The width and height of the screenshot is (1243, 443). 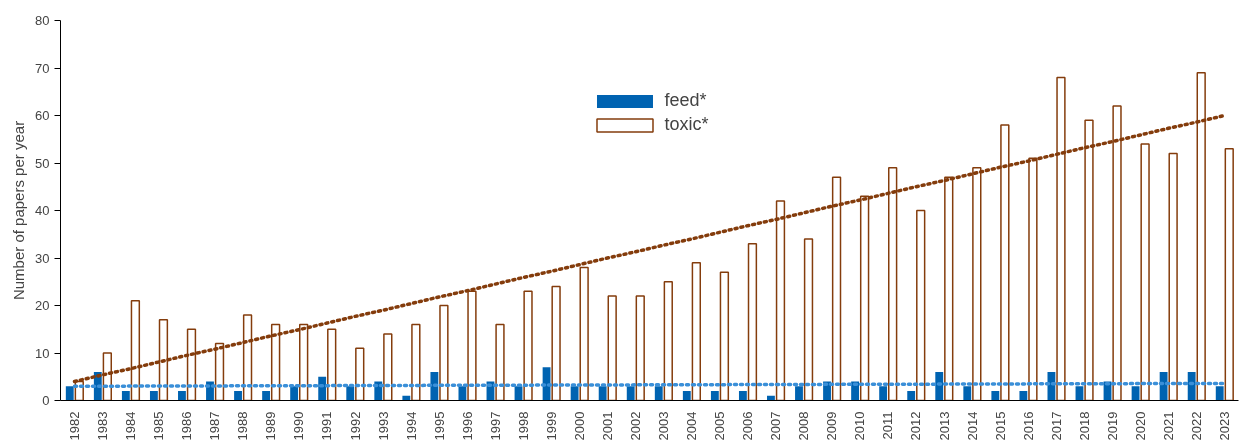 What do you see at coordinates (467, 426) in the screenshot?
I see `x-tick-label: 1996` at bounding box center [467, 426].